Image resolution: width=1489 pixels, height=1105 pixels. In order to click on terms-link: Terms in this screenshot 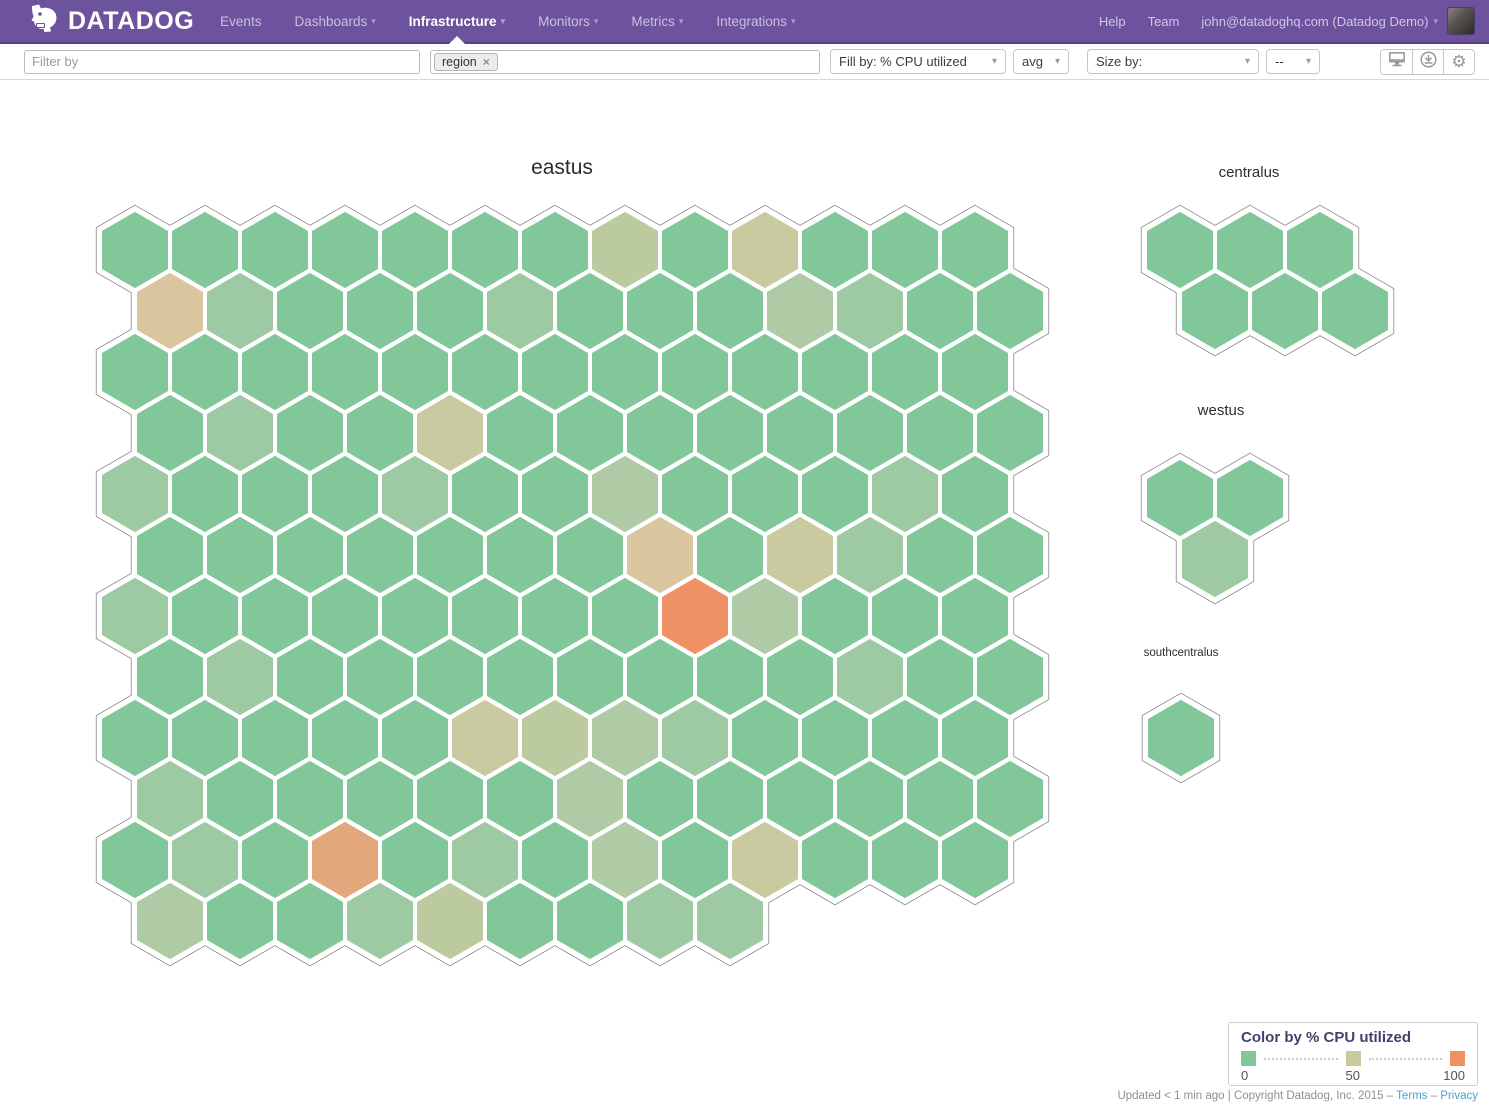, I will do `click(1412, 1096)`.